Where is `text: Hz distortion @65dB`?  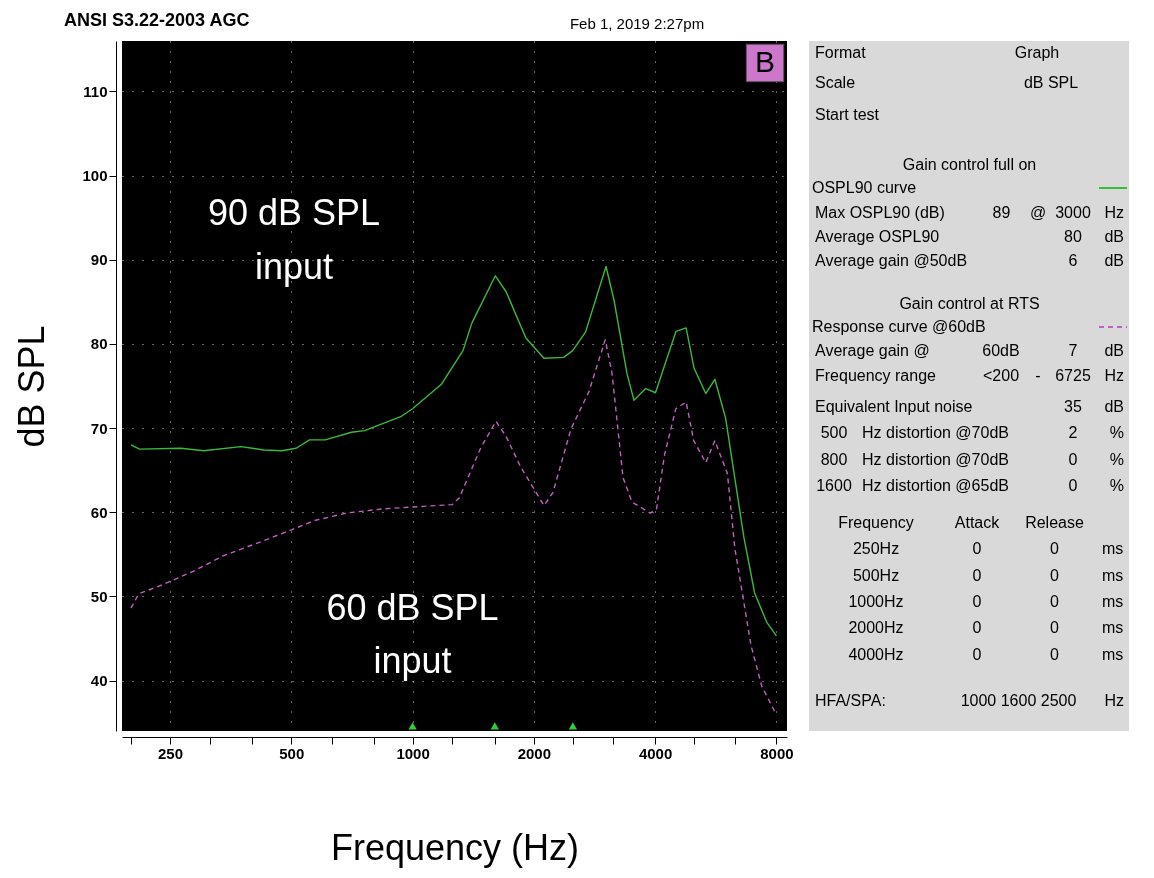
text: Hz distortion @65dB is located at coordinates (935, 485).